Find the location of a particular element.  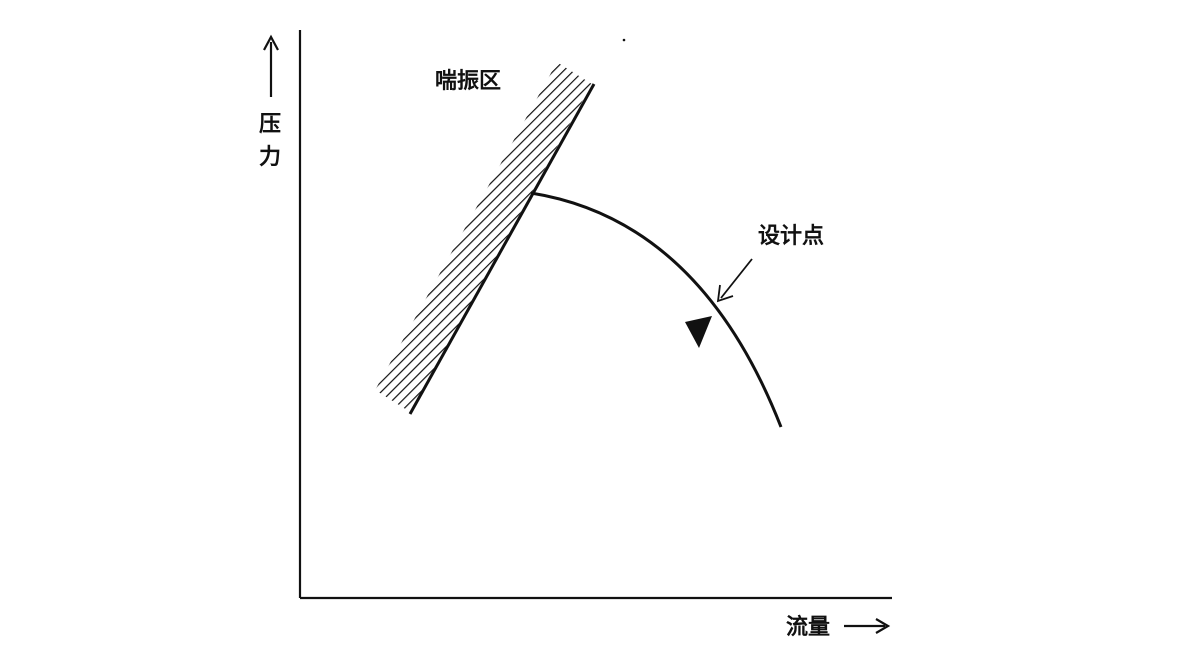

design-point-pointer-icon is located at coordinates (734, 280).